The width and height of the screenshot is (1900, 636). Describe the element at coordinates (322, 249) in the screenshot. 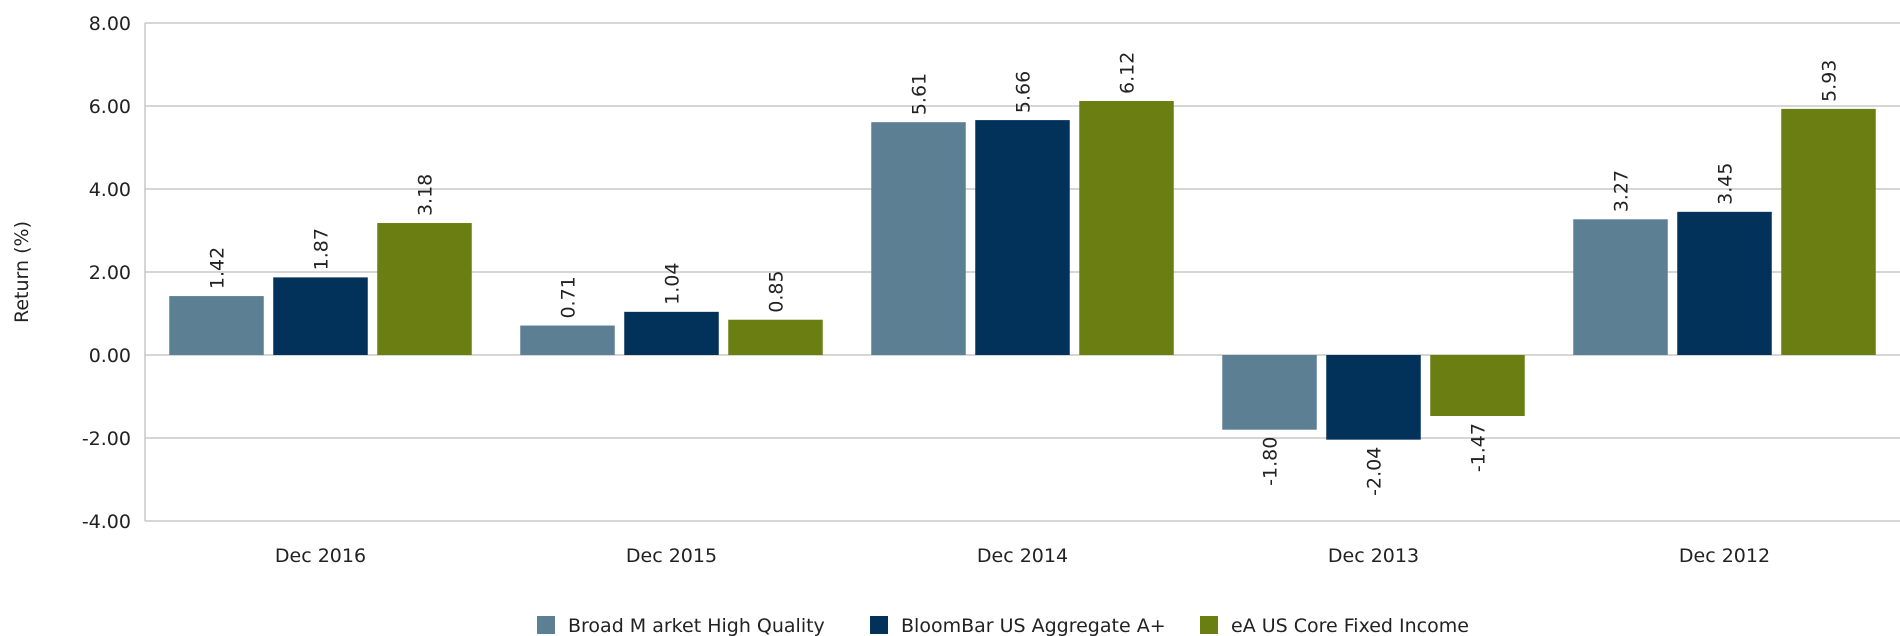

I see `data-label: 1.87` at that location.